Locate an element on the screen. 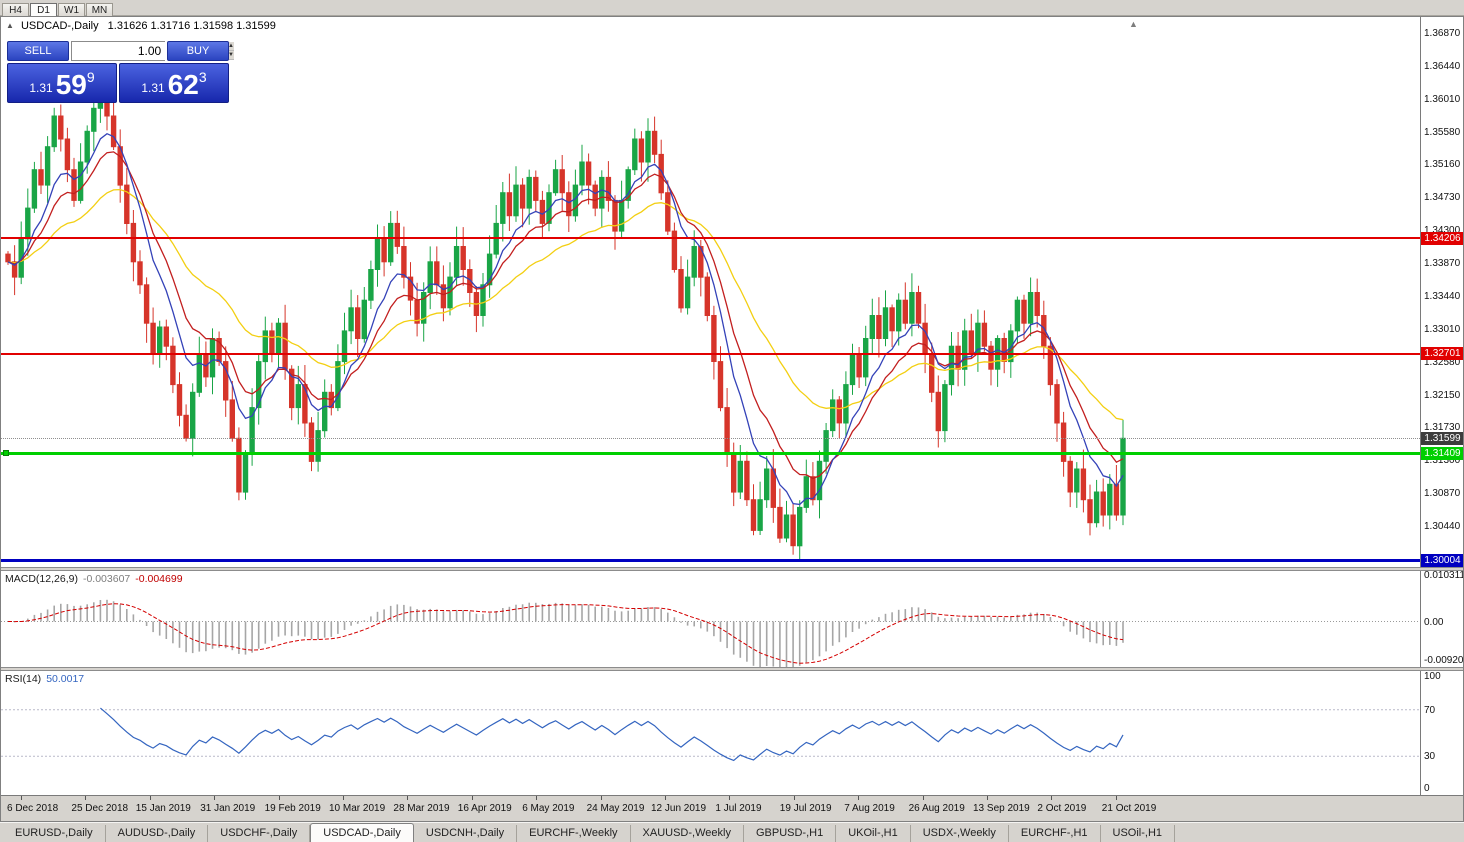  volume-spinner-down-icon: ▼ is located at coordinates (231, 55).